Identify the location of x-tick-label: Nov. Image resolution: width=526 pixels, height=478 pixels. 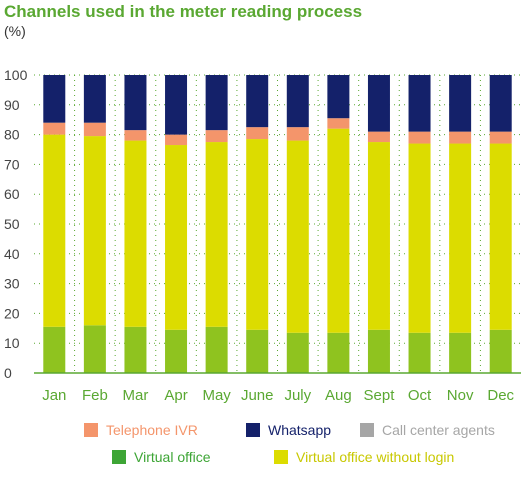
(460, 395).